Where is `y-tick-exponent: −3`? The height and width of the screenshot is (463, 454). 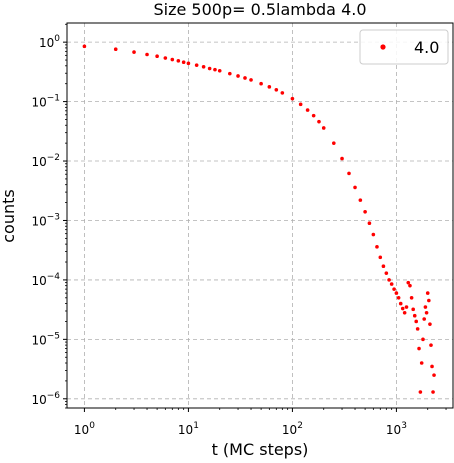
y-tick-exponent: −3 is located at coordinates (53, 217).